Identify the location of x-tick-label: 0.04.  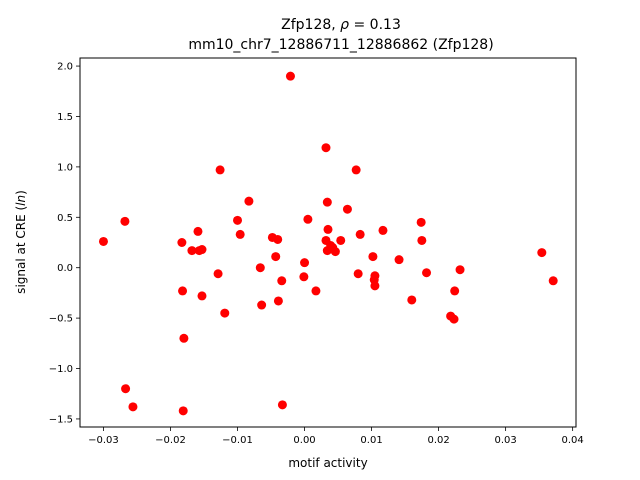
(573, 440).